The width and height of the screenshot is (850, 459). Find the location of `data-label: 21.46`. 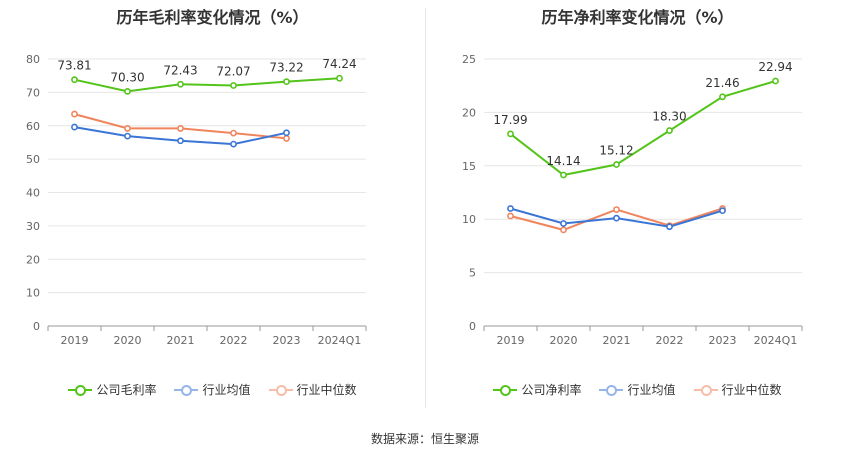

data-label: 21.46 is located at coordinates (722, 83).